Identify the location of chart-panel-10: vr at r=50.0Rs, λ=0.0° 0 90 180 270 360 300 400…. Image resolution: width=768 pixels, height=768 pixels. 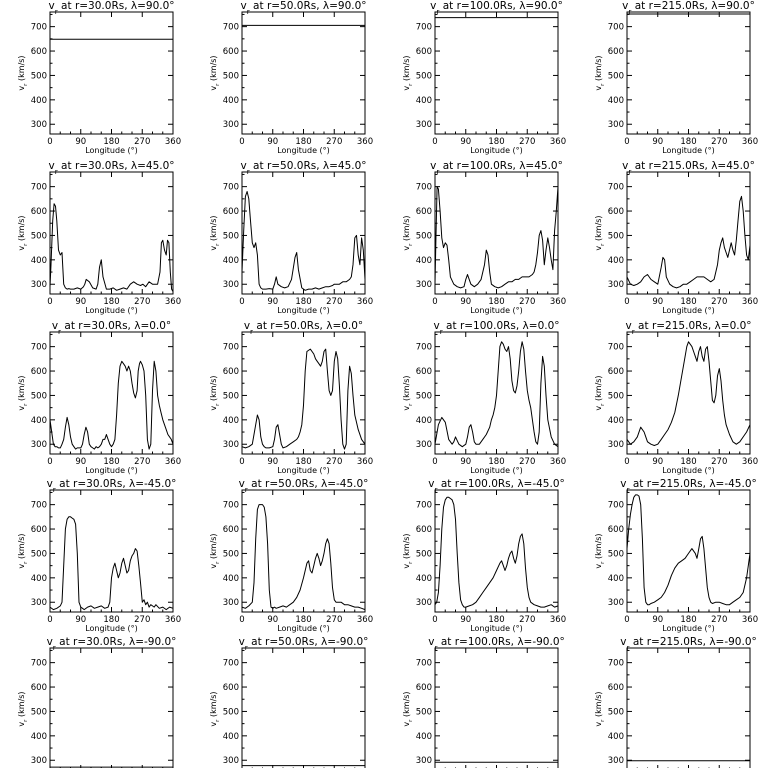
(291, 397).